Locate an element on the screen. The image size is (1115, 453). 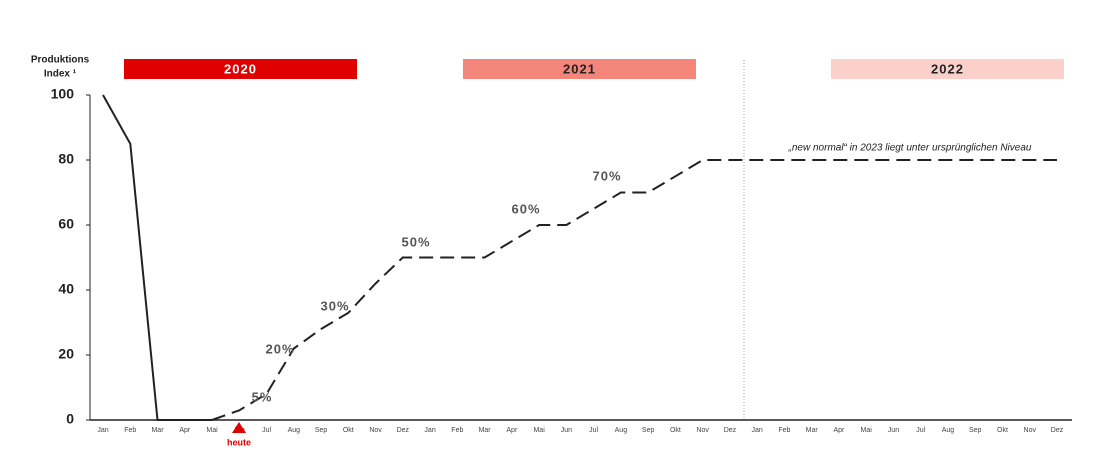
y-tick-label: 60 is located at coordinates (66, 224).